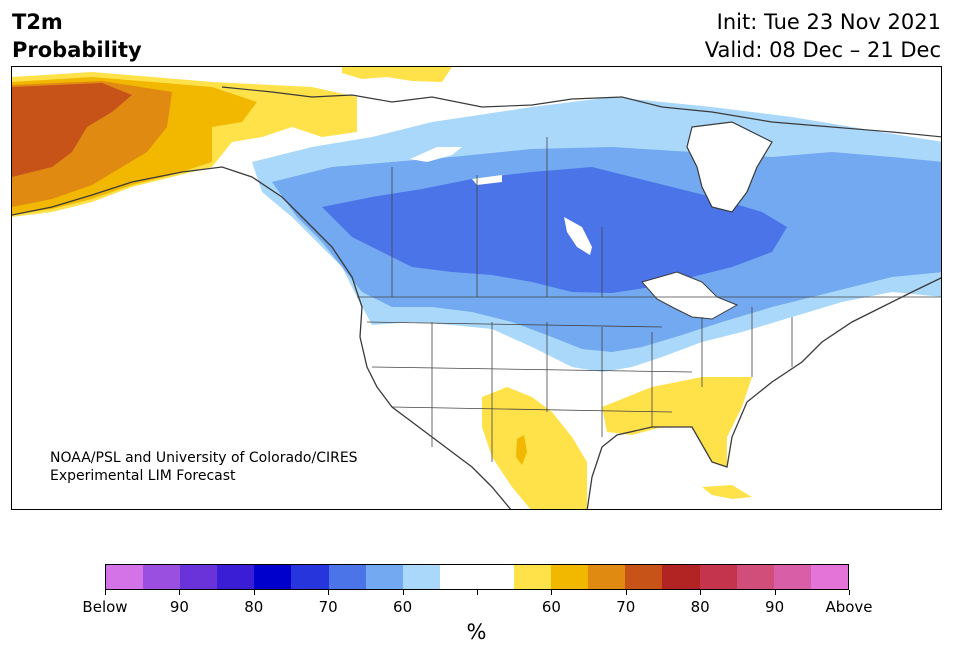 This screenshot has width=953, height=657. What do you see at coordinates (554, 230) in the screenshot?
I see `canada-cold-70-region` at bounding box center [554, 230].